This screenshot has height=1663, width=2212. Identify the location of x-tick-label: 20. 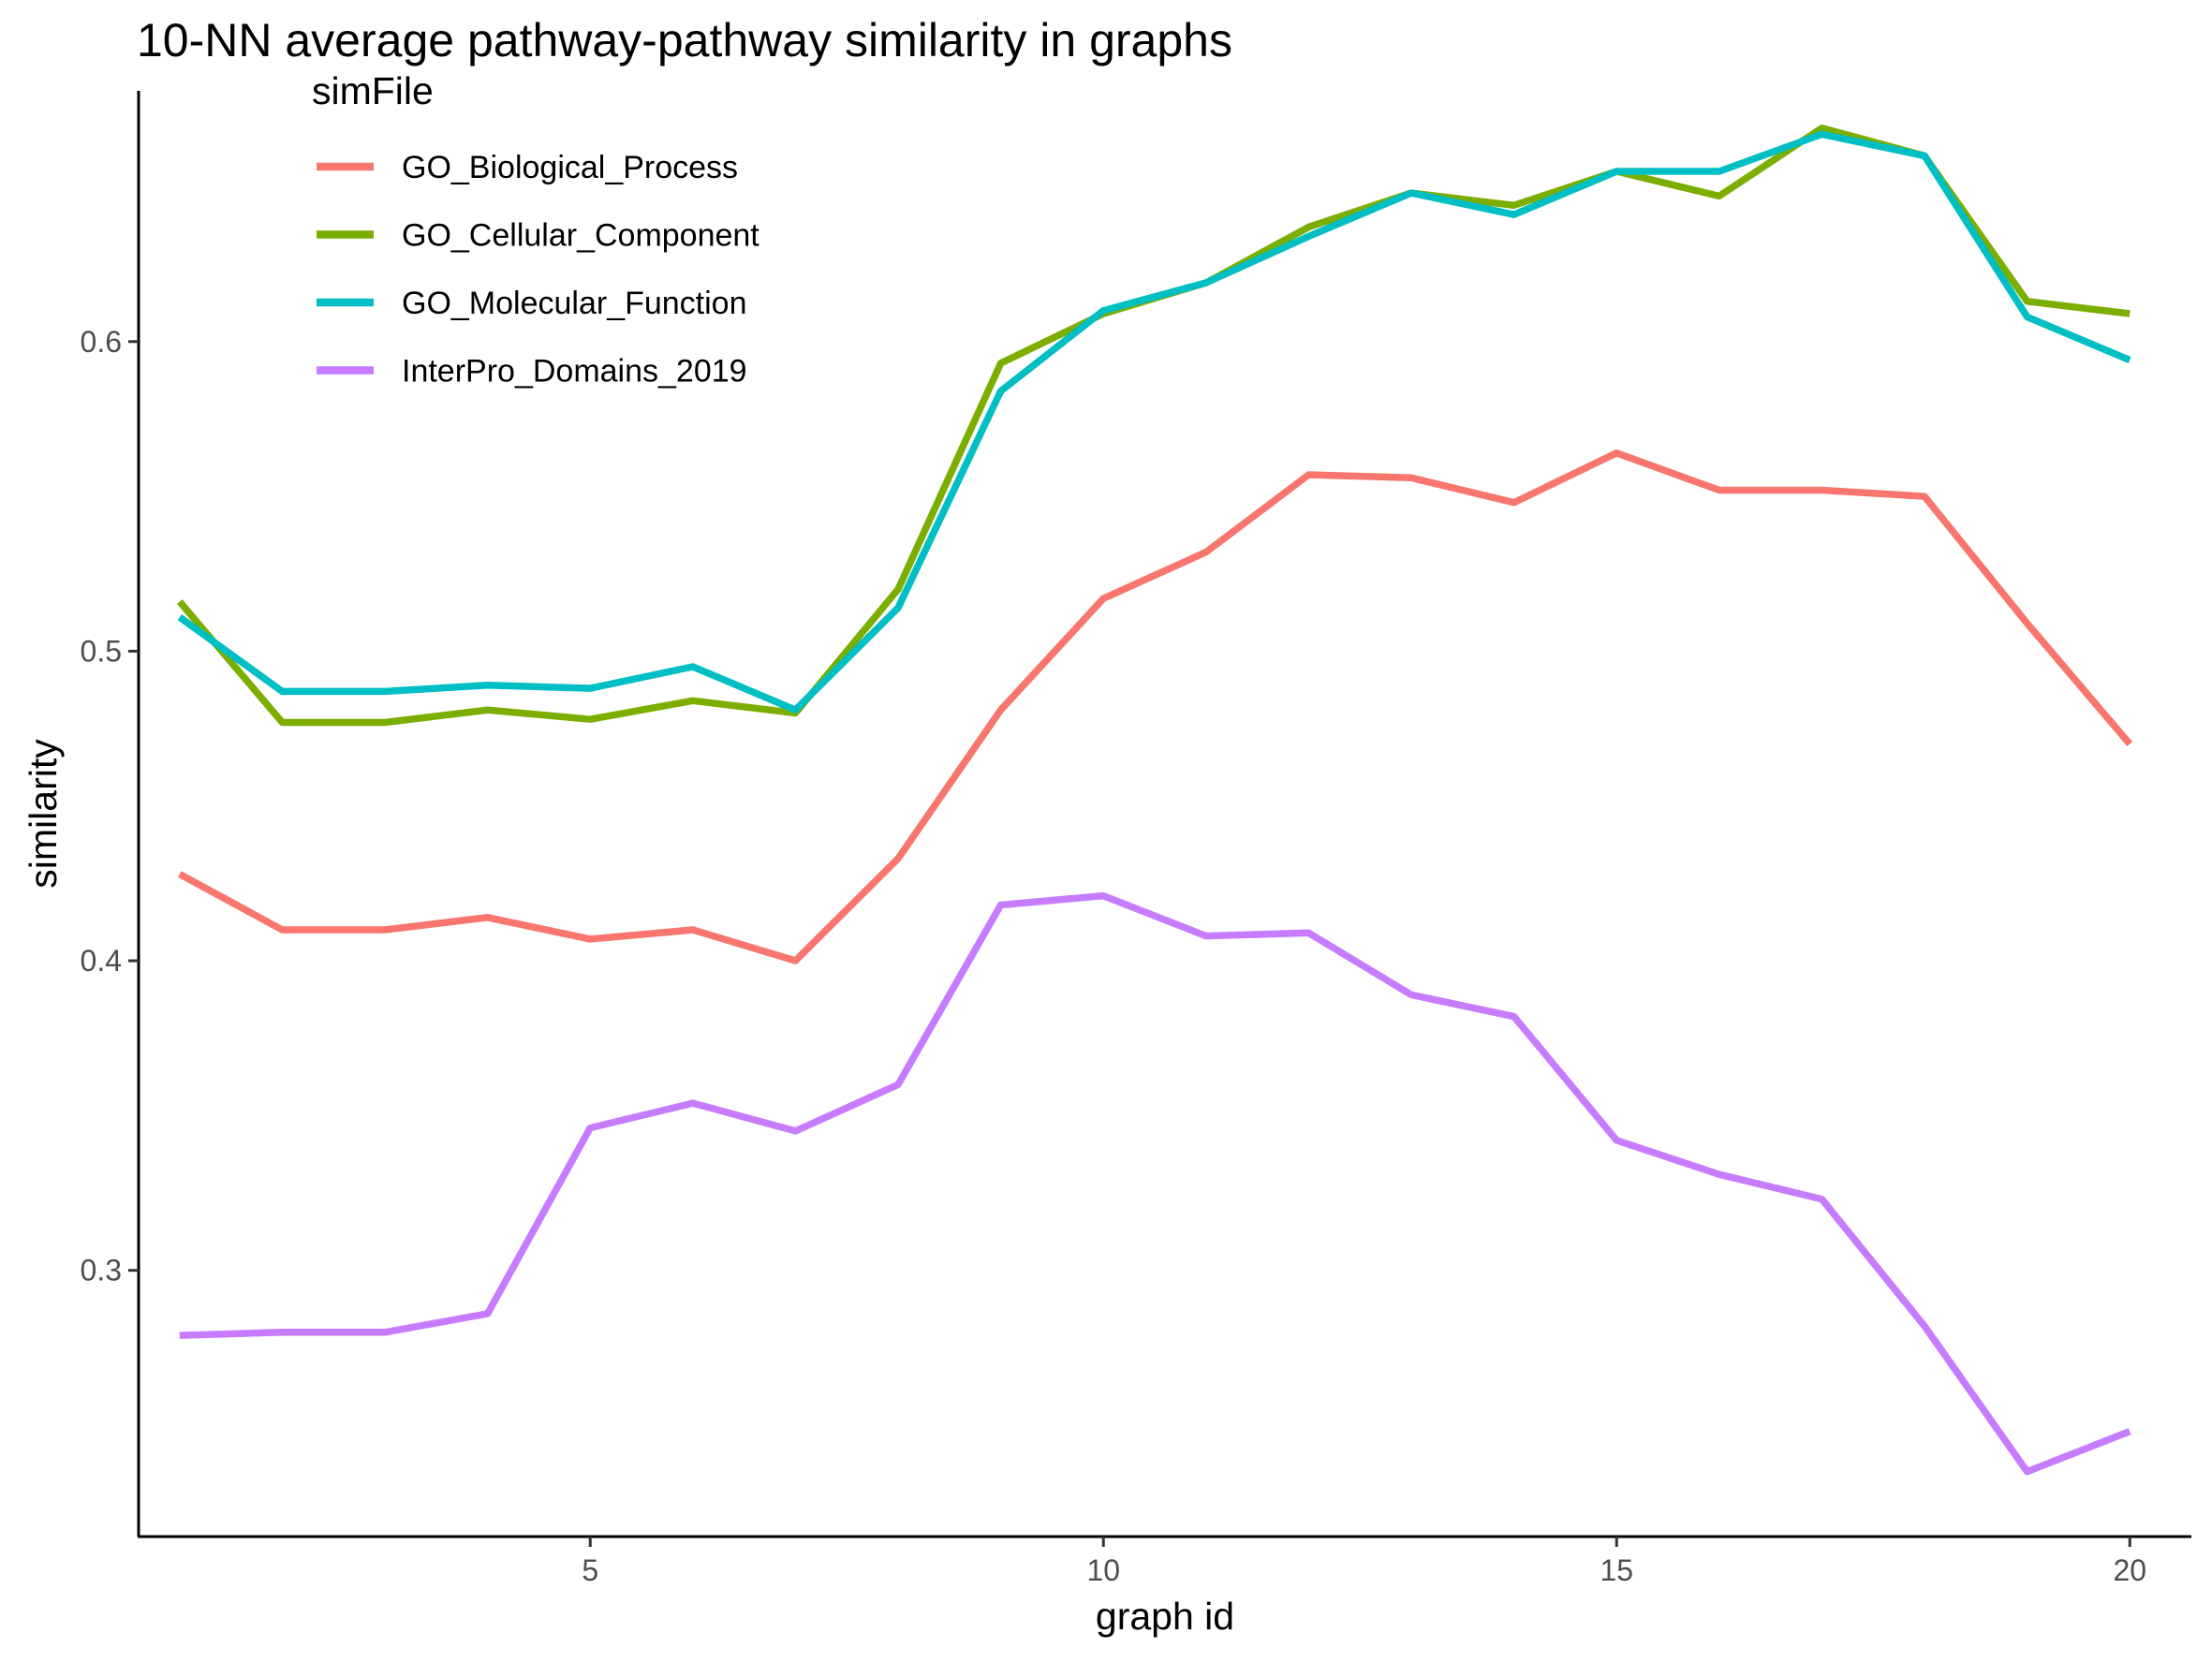
(2129, 1570).